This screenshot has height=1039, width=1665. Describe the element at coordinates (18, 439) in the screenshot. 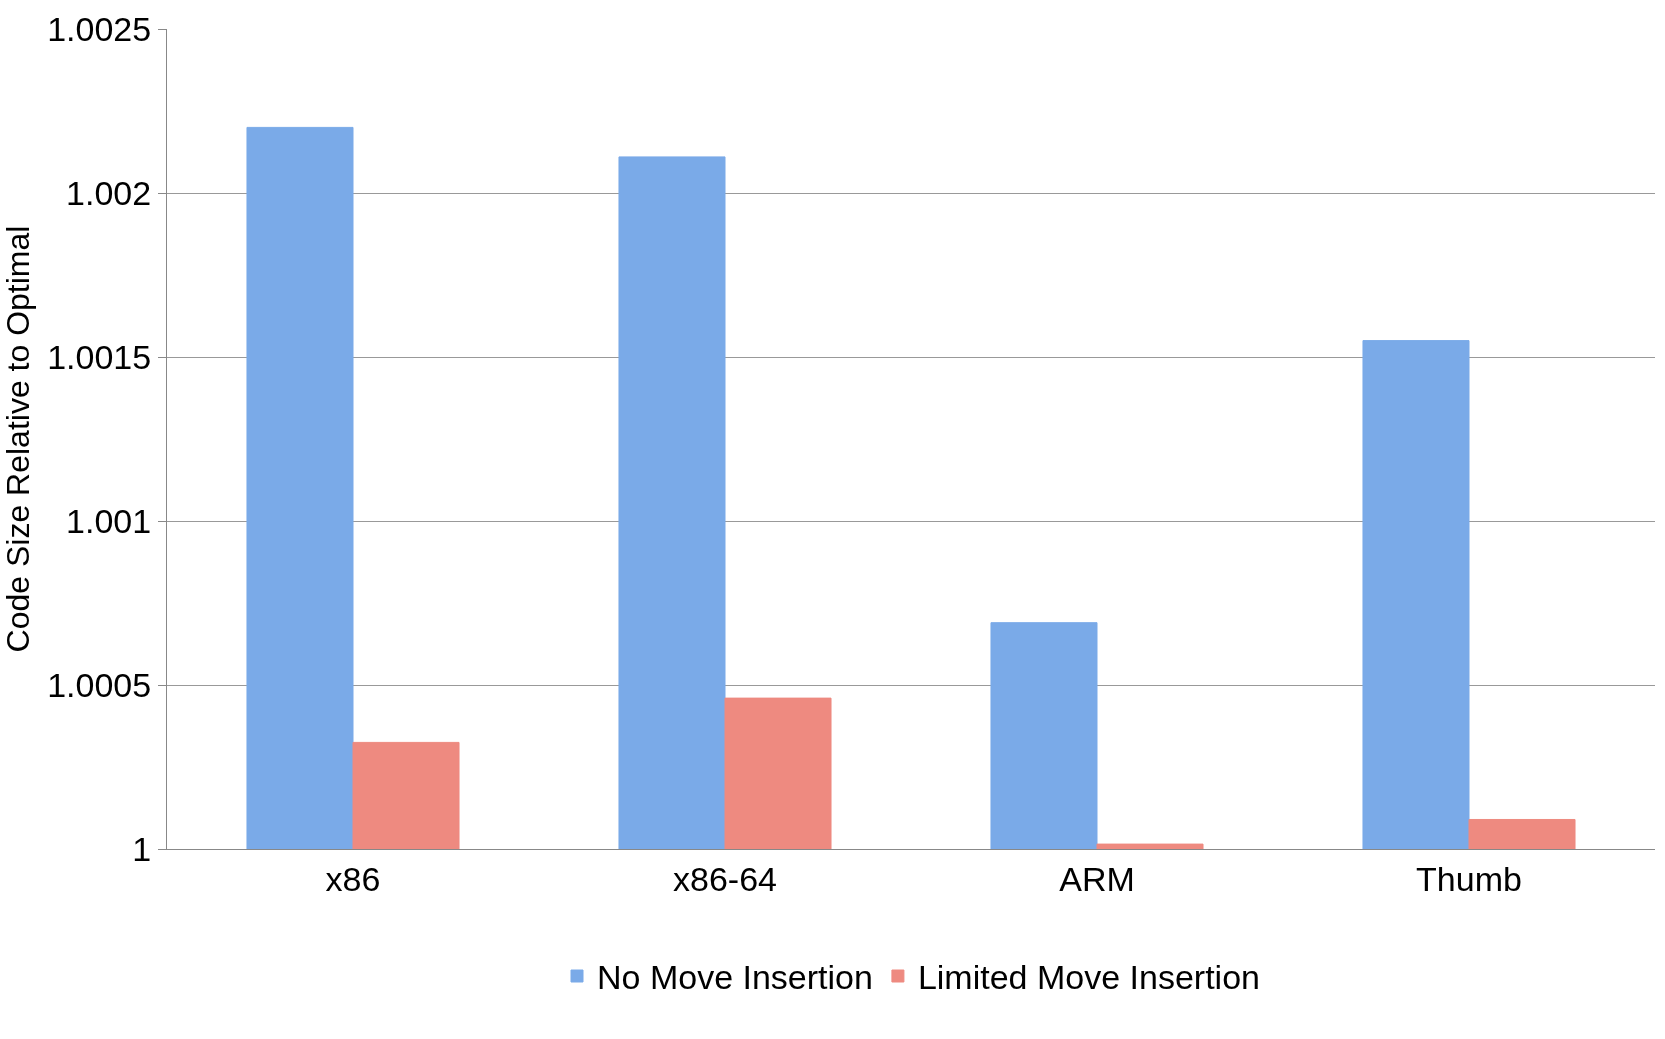

I see `y-axis-title: Code Size Relative to Optimal` at that location.